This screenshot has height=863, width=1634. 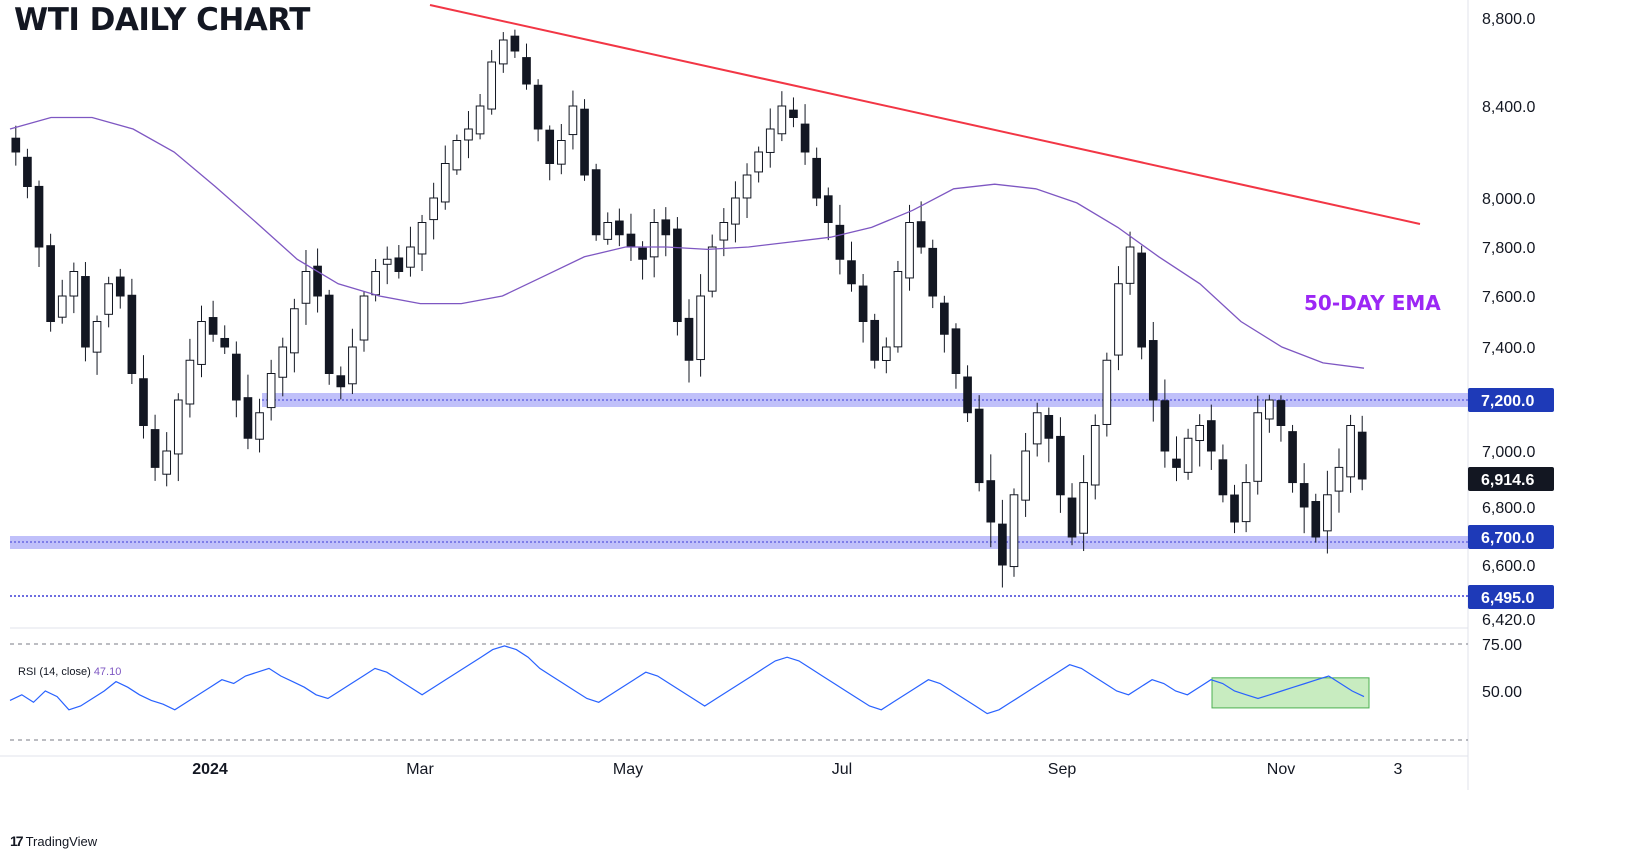 What do you see at coordinates (61, 841) in the screenshot?
I see `tradingview-label: TradingView` at bounding box center [61, 841].